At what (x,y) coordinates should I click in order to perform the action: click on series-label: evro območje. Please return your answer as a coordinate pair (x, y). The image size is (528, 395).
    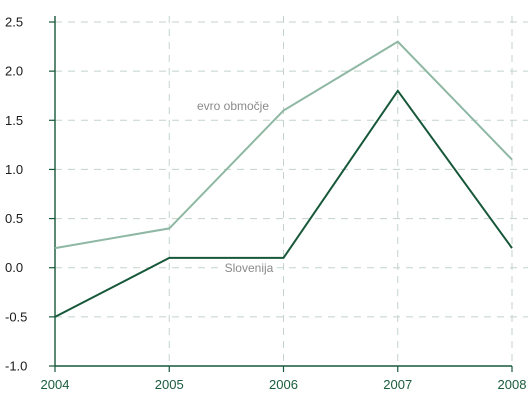
    Looking at the image, I should click on (233, 106).